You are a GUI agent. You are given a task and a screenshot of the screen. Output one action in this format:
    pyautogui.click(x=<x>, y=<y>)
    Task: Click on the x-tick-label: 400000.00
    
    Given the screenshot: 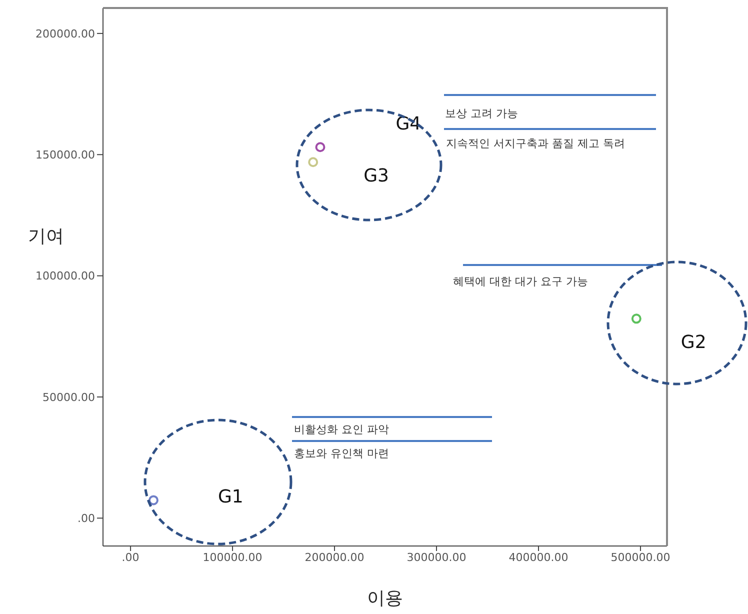 What is the action you would take?
    pyautogui.click(x=538, y=557)
    